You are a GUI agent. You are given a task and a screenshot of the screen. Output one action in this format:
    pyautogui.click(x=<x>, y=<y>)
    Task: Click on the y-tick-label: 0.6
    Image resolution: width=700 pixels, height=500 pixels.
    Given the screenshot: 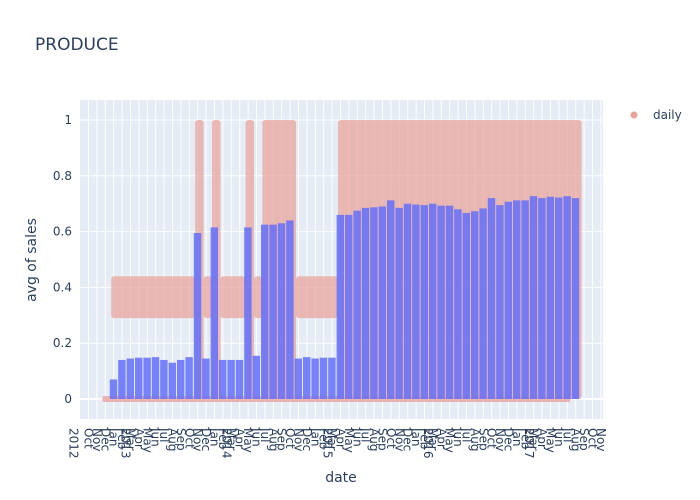 What is the action you would take?
    pyautogui.click(x=62, y=232)
    